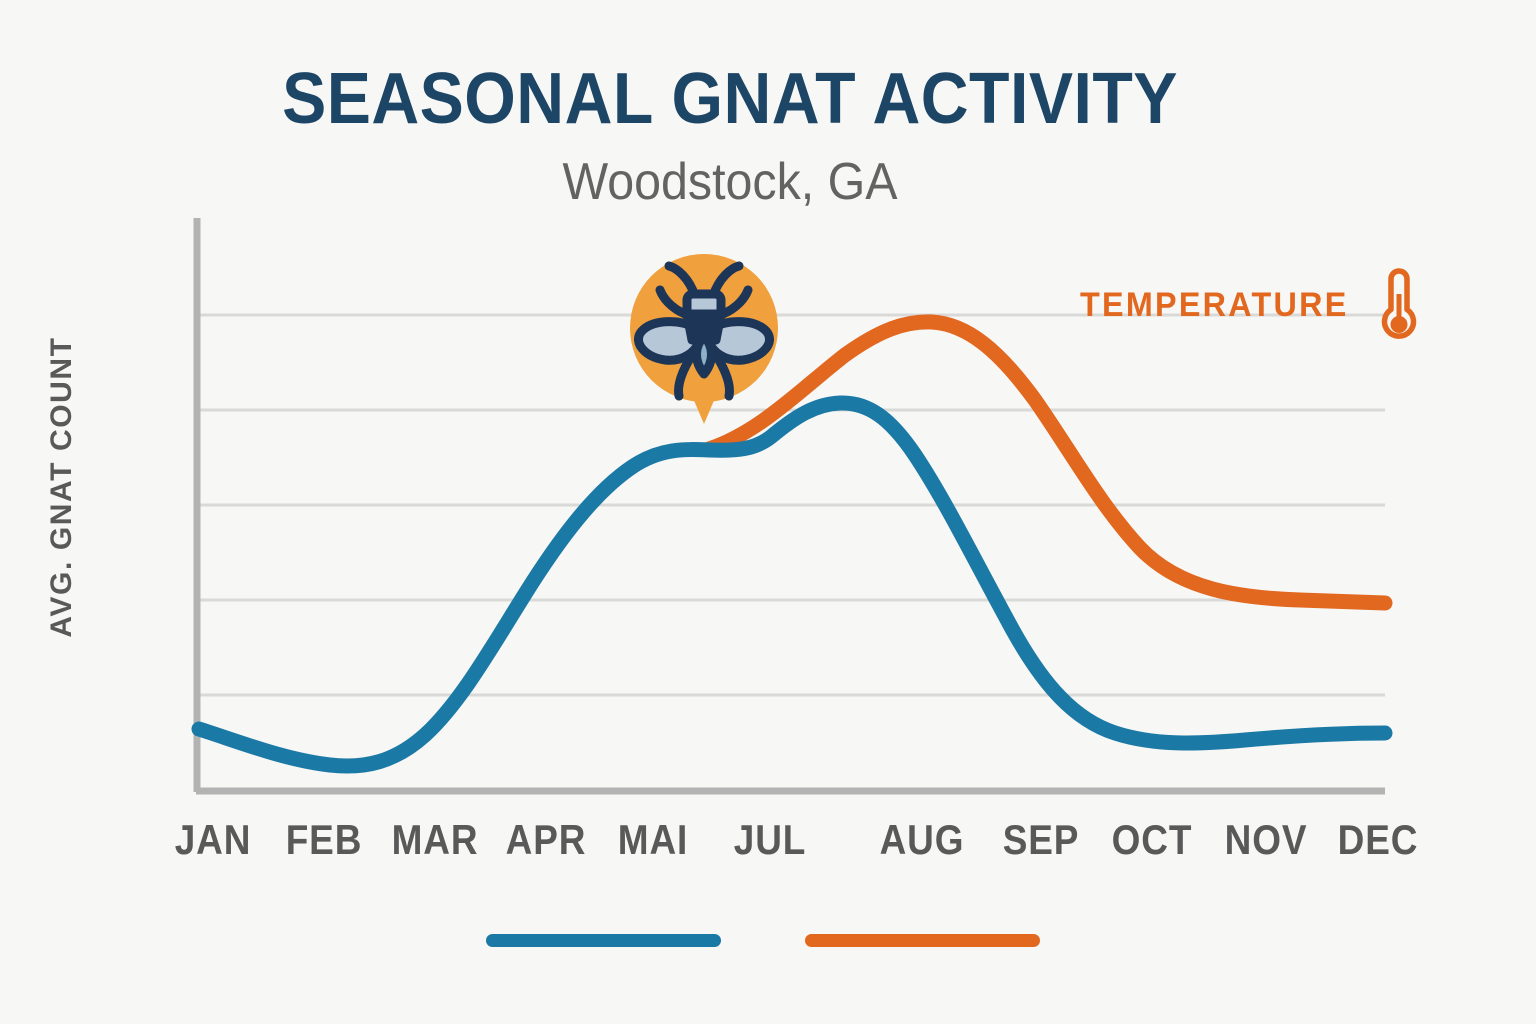 The image size is (1536, 1024). I want to click on x-tick-sep: SEP, so click(1041, 839).